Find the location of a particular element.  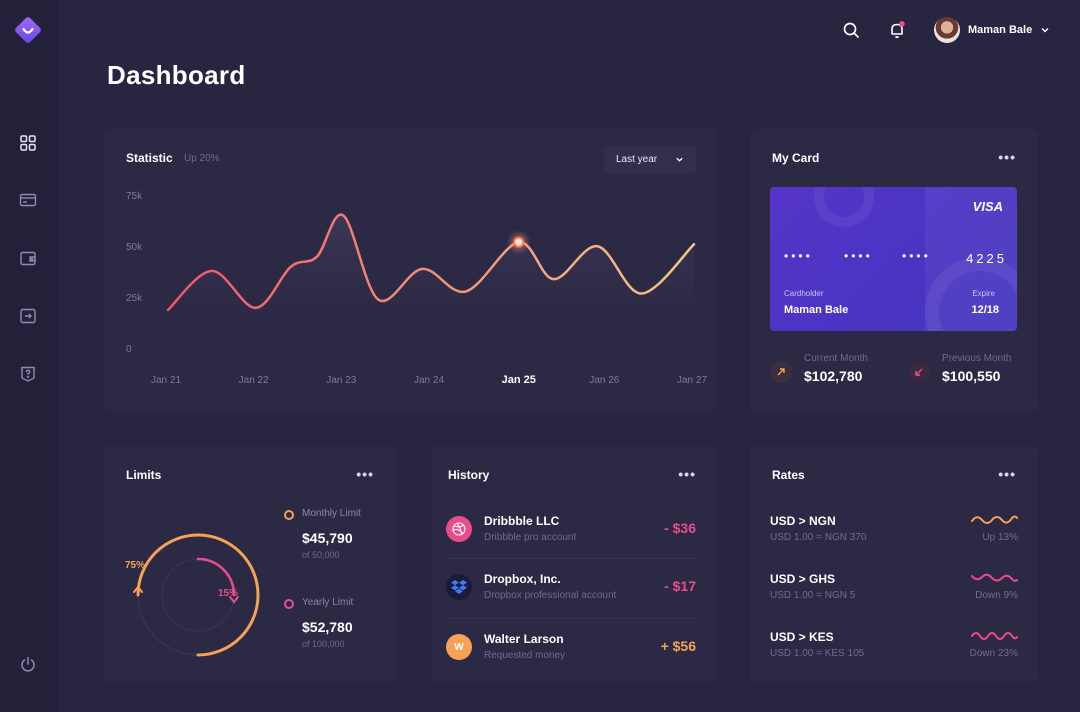

arrow-up-icon is located at coordinates (138, 589).